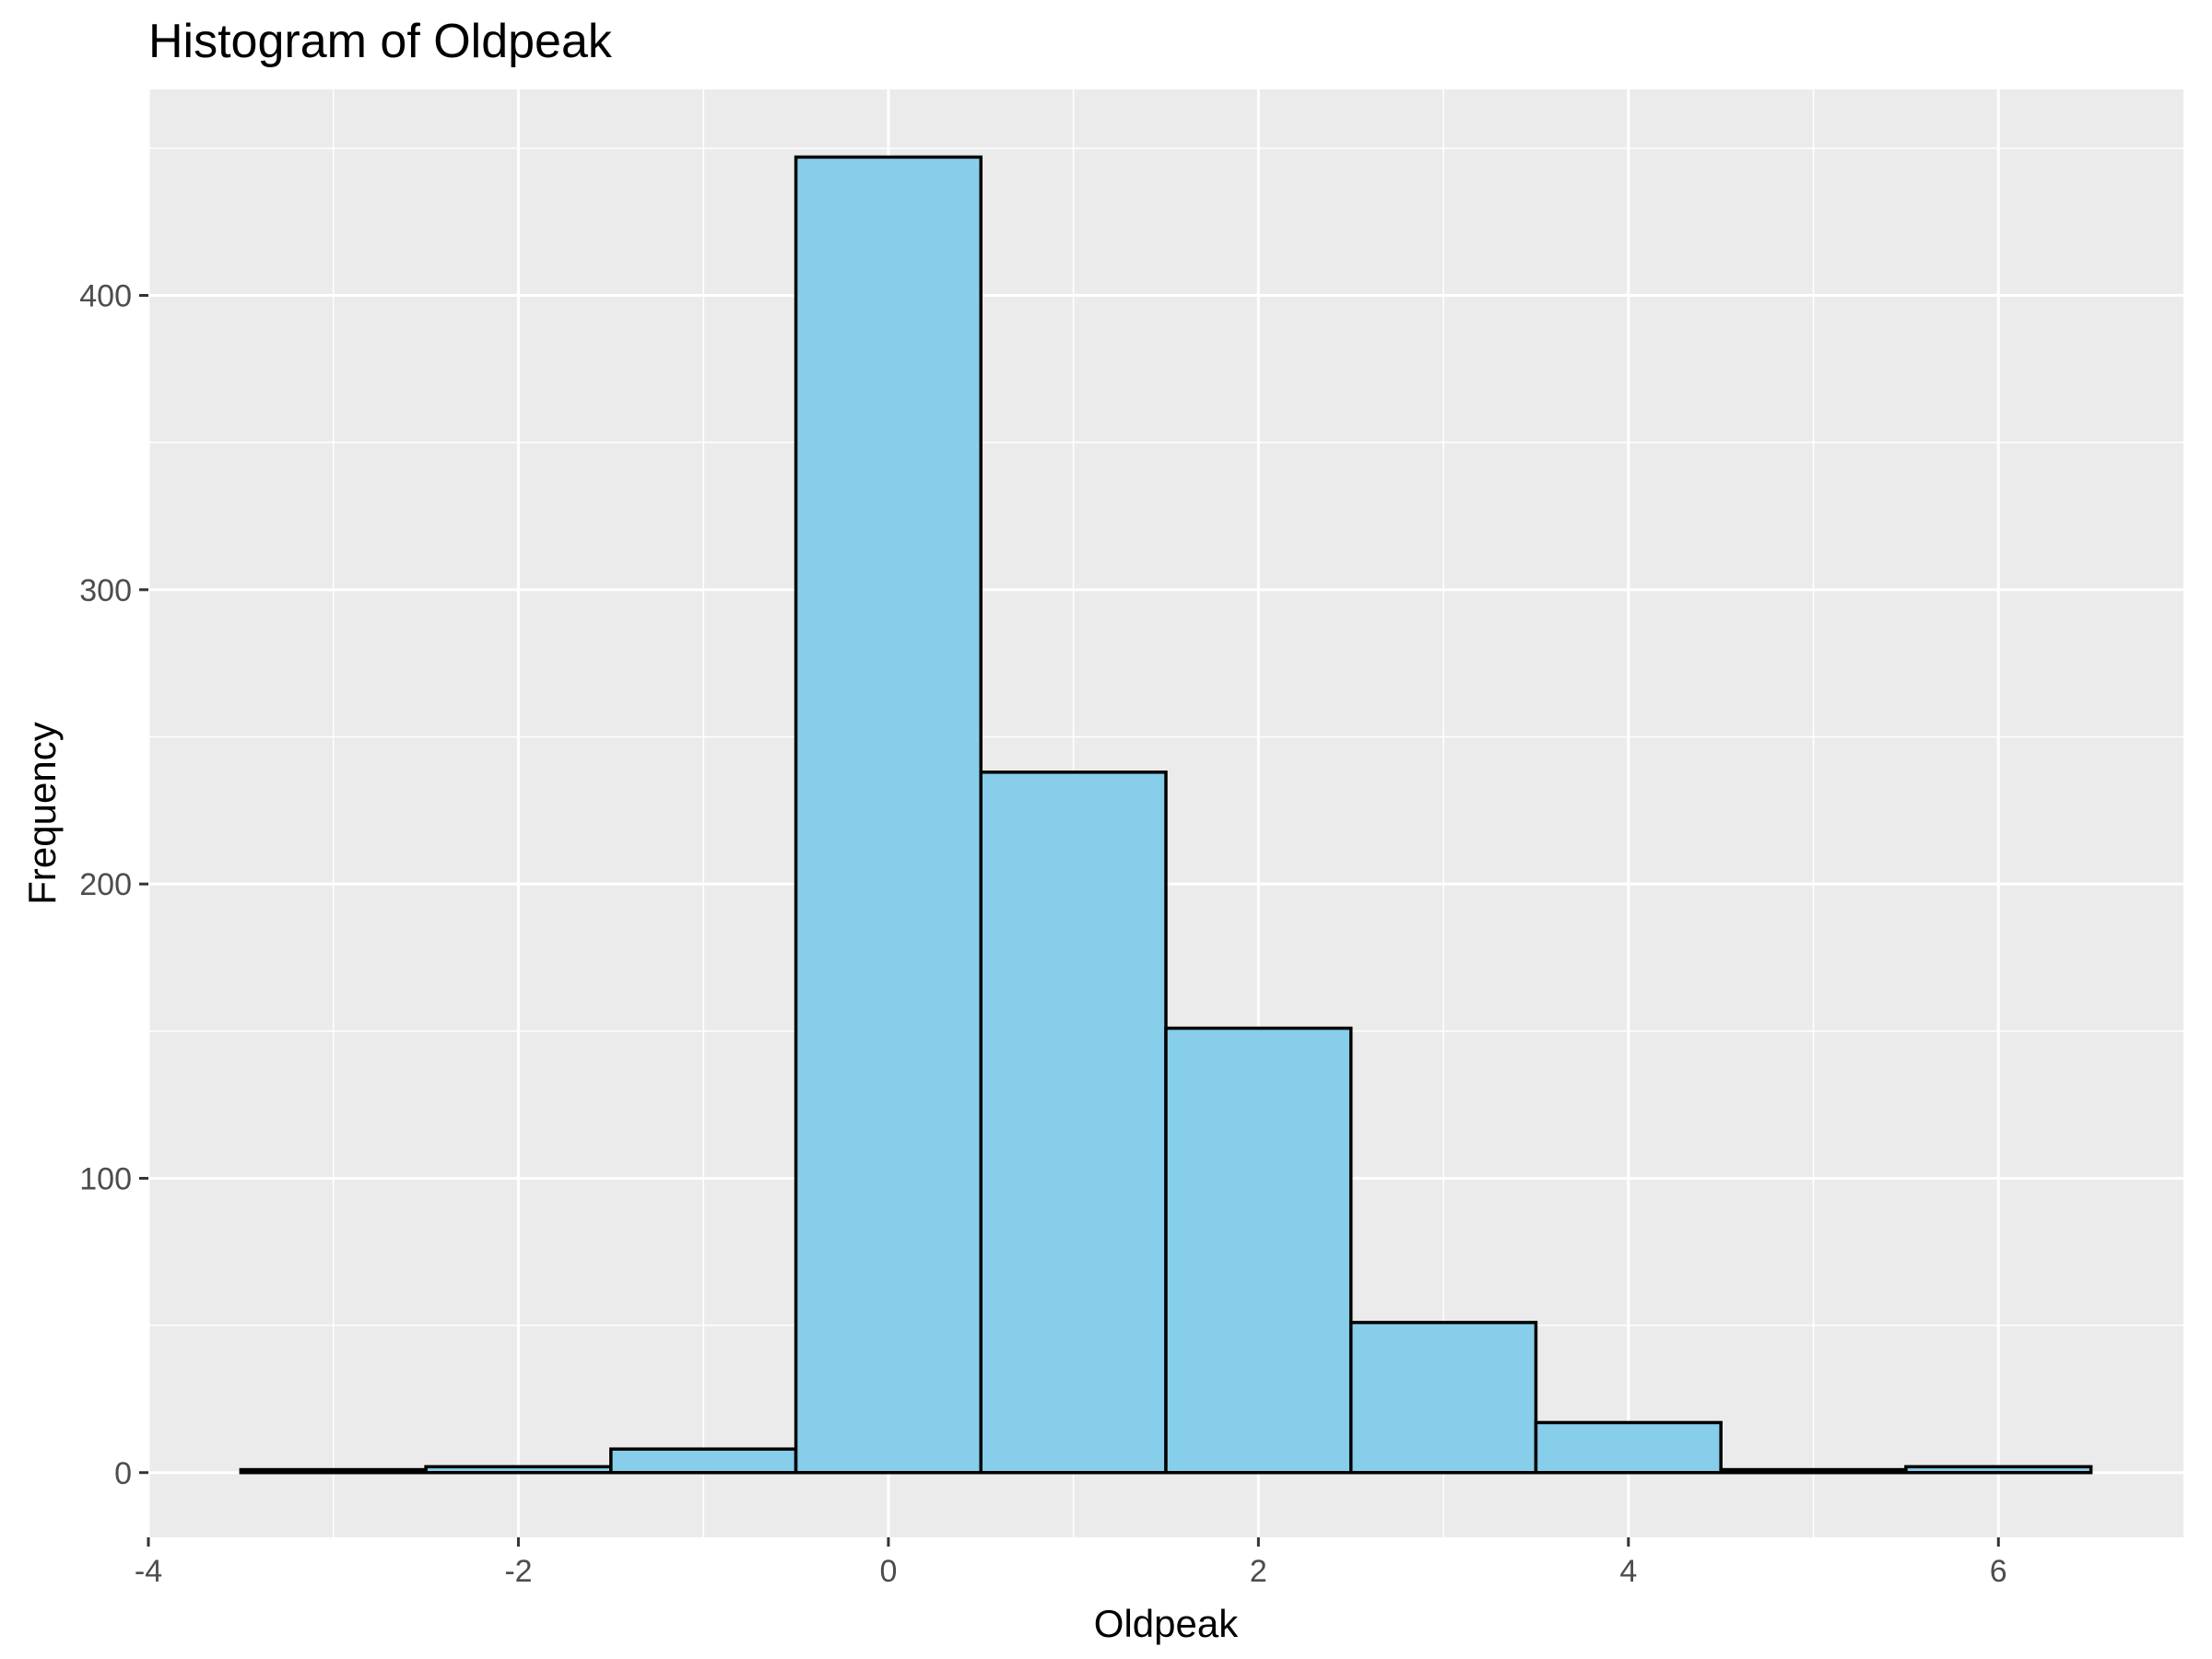 This screenshot has width=2212, height=1659. What do you see at coordinates (888, 1571) in the screenshot?
I see `x-tick-label: 0` at bounding box center [888, 1571].